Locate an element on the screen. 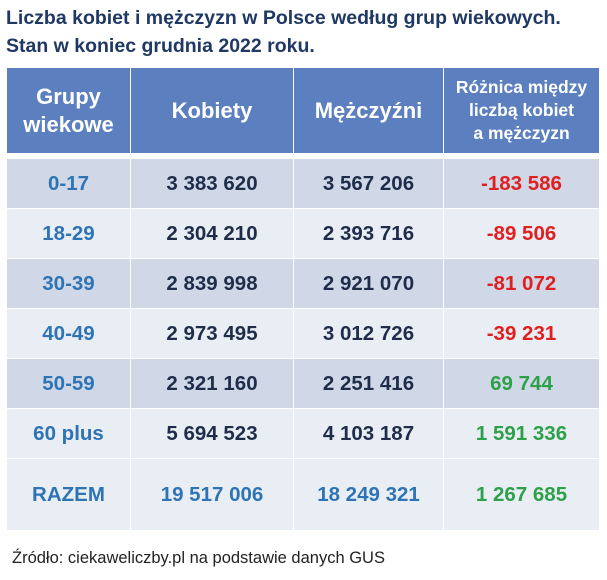 The height and width of the screenshot is (580, 607). header-difference: Różnica między liczbą kobiet a mężczyzn is located at coordinates (521, 110).